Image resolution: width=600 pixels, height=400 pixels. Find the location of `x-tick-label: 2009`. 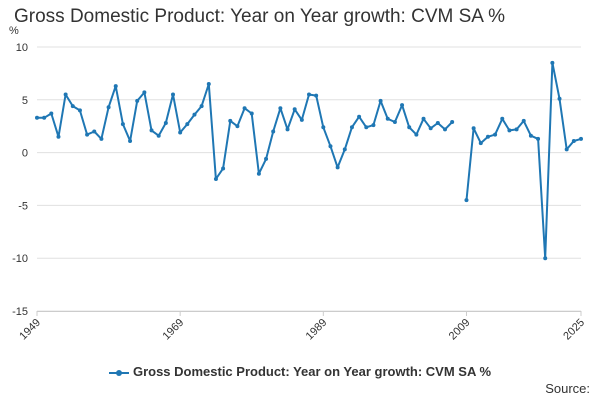

x-tick-label: 2009 is located at coordinates (460, 330).